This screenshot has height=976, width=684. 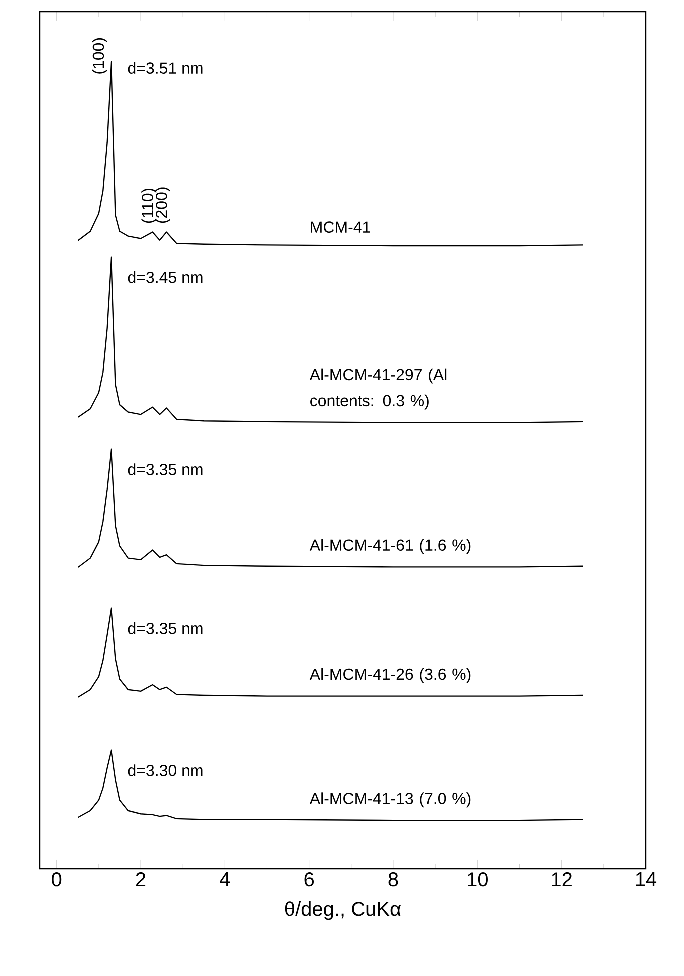 I want to click on x-tick-label: 6, so click(x=309, y=879).